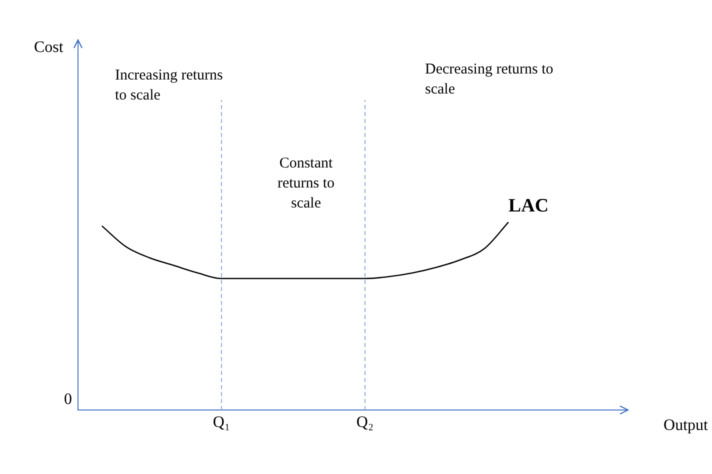  What do you see at coordinates (221, 422) in the screenshot?
I see `x-tick-label: Q₁` at bounding box center [221, 422].